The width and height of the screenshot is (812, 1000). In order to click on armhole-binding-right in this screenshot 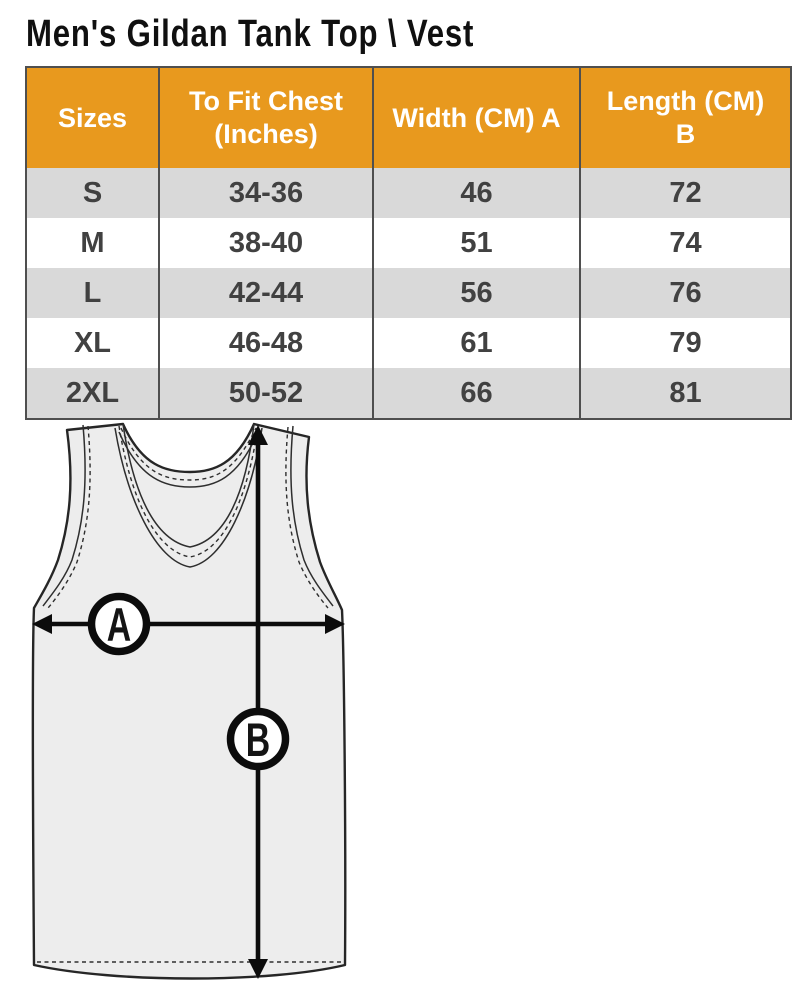, I will do `click(309, 517)`.